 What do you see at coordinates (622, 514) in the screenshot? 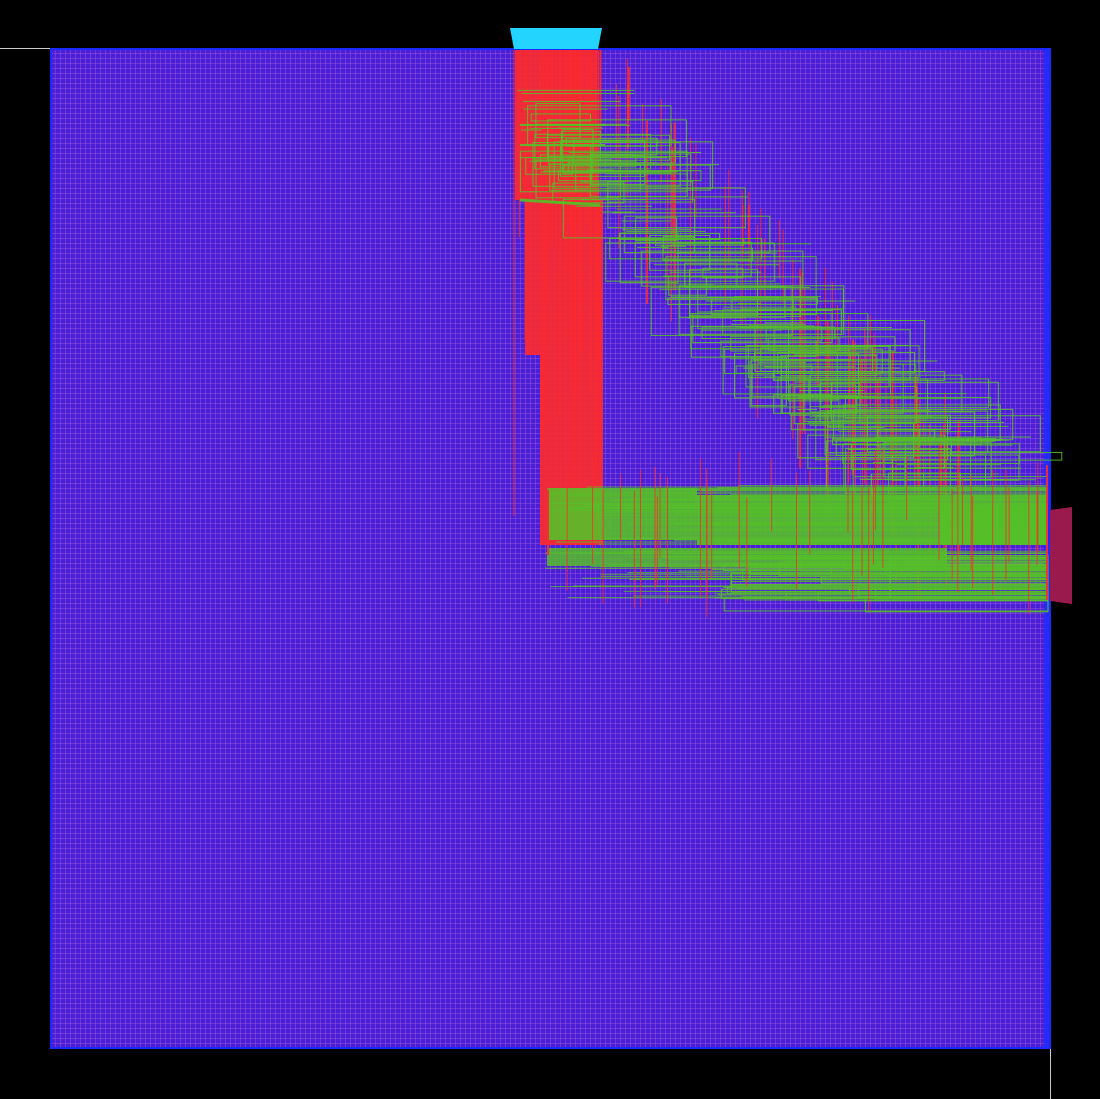
I see `horizontal-route-bundle` at bounding box center [622, 514].